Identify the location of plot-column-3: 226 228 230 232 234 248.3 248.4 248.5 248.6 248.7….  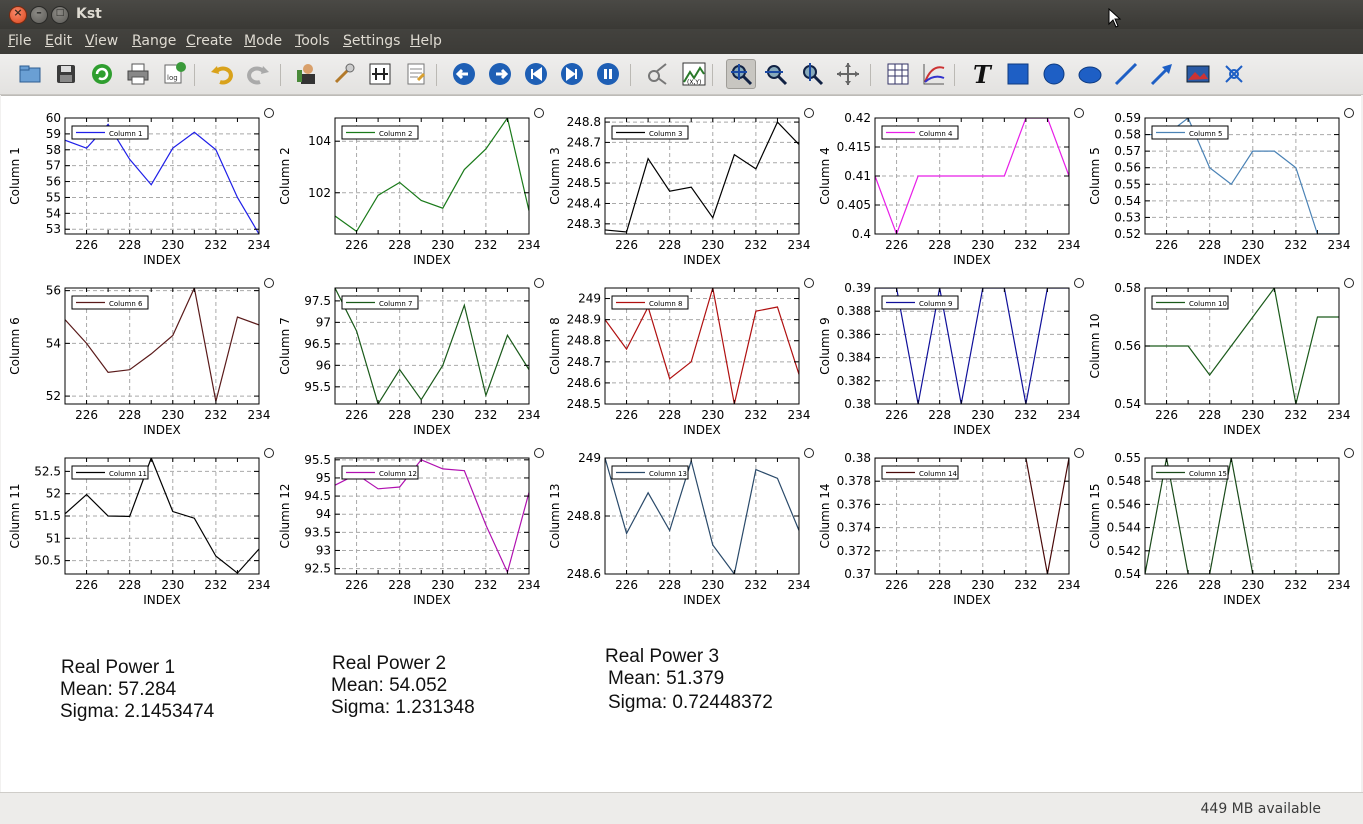
(678, 194).